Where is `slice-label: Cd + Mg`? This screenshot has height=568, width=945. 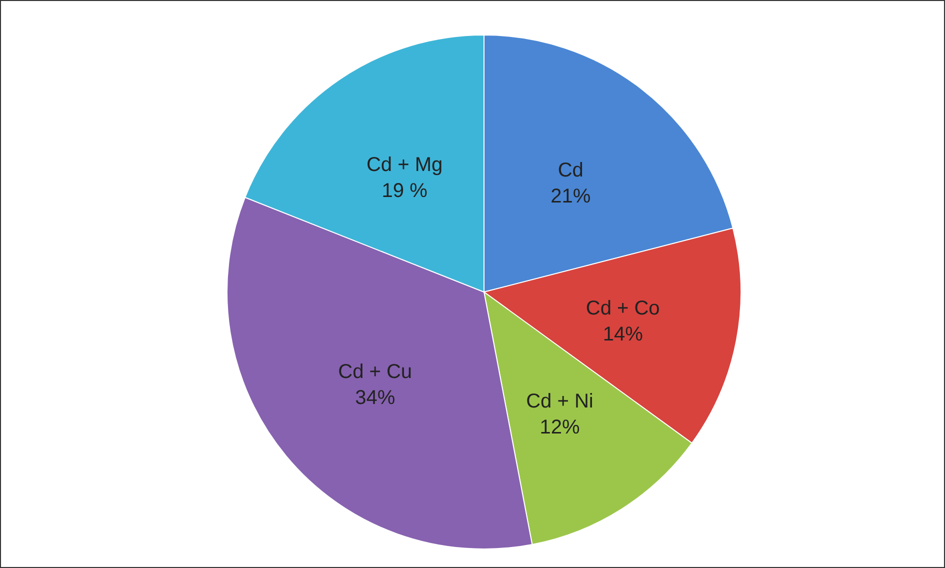
slice-label: Cd + Mg is located at coordinates (404, 165).